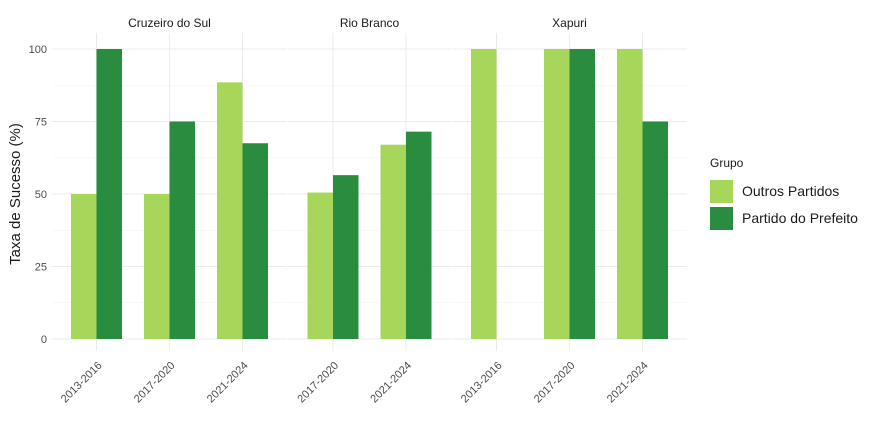 This screenshot has width=880, height=440. Describe the element at coordinates (370, 23) in the screenshot. I see `panel-title: Rio Branco` at that location.